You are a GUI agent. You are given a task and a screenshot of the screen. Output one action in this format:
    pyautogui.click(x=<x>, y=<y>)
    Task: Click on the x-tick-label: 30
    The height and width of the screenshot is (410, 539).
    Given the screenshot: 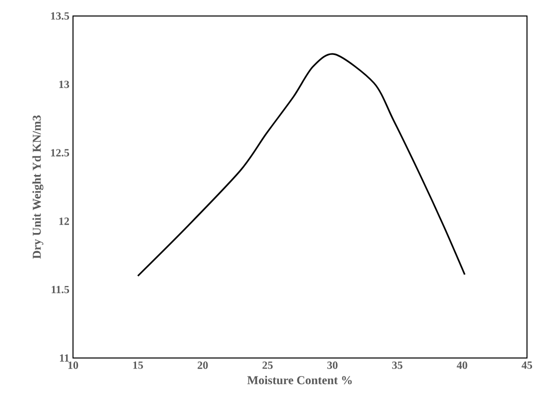 What is the action you would take?
    pyautogui.click(x=332, y=365)
    